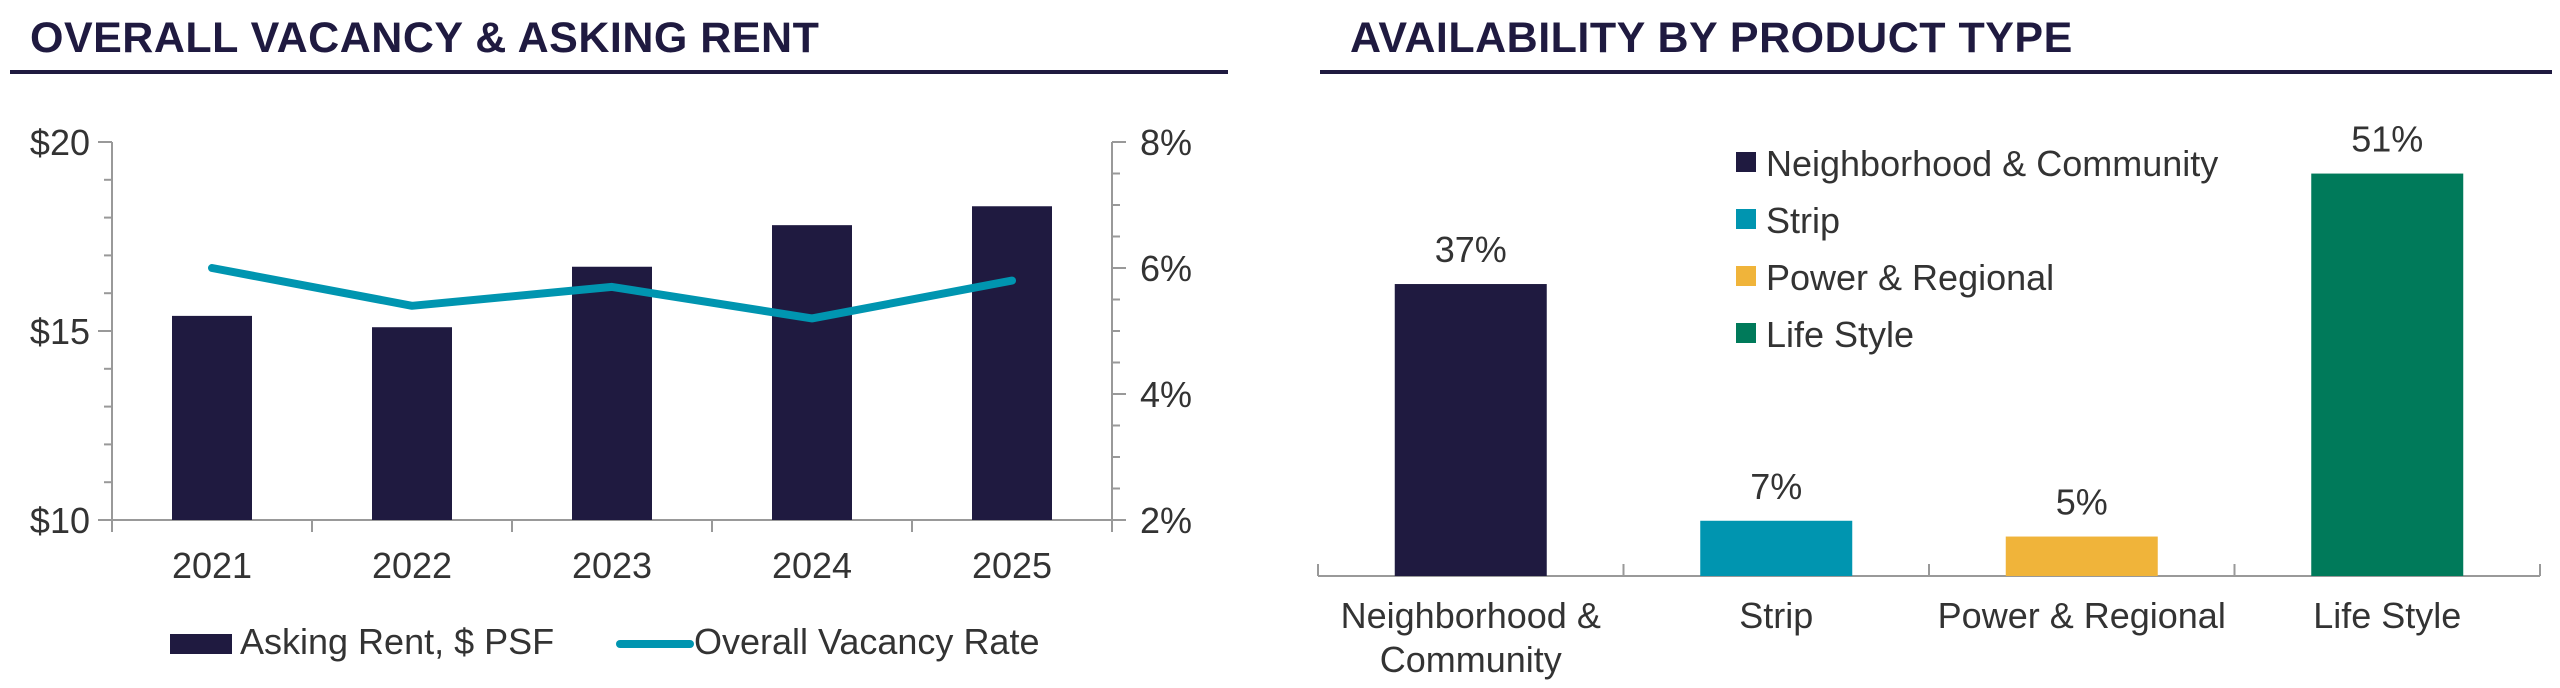 The height and width of the screenshot is (688, 2560). I want to click on legend-label-asking-rent: Asking Rent, $ PSF, so click(397, 641).